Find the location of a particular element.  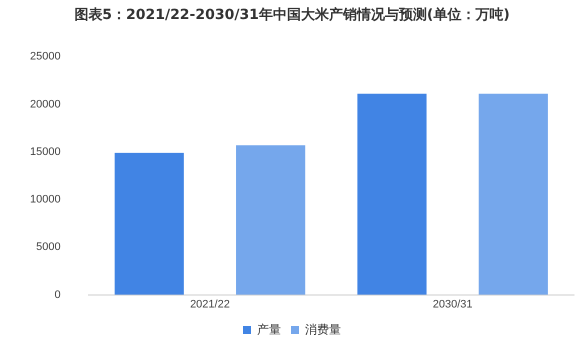

legend-label: 消费量 is located at coordinates (323, 329).